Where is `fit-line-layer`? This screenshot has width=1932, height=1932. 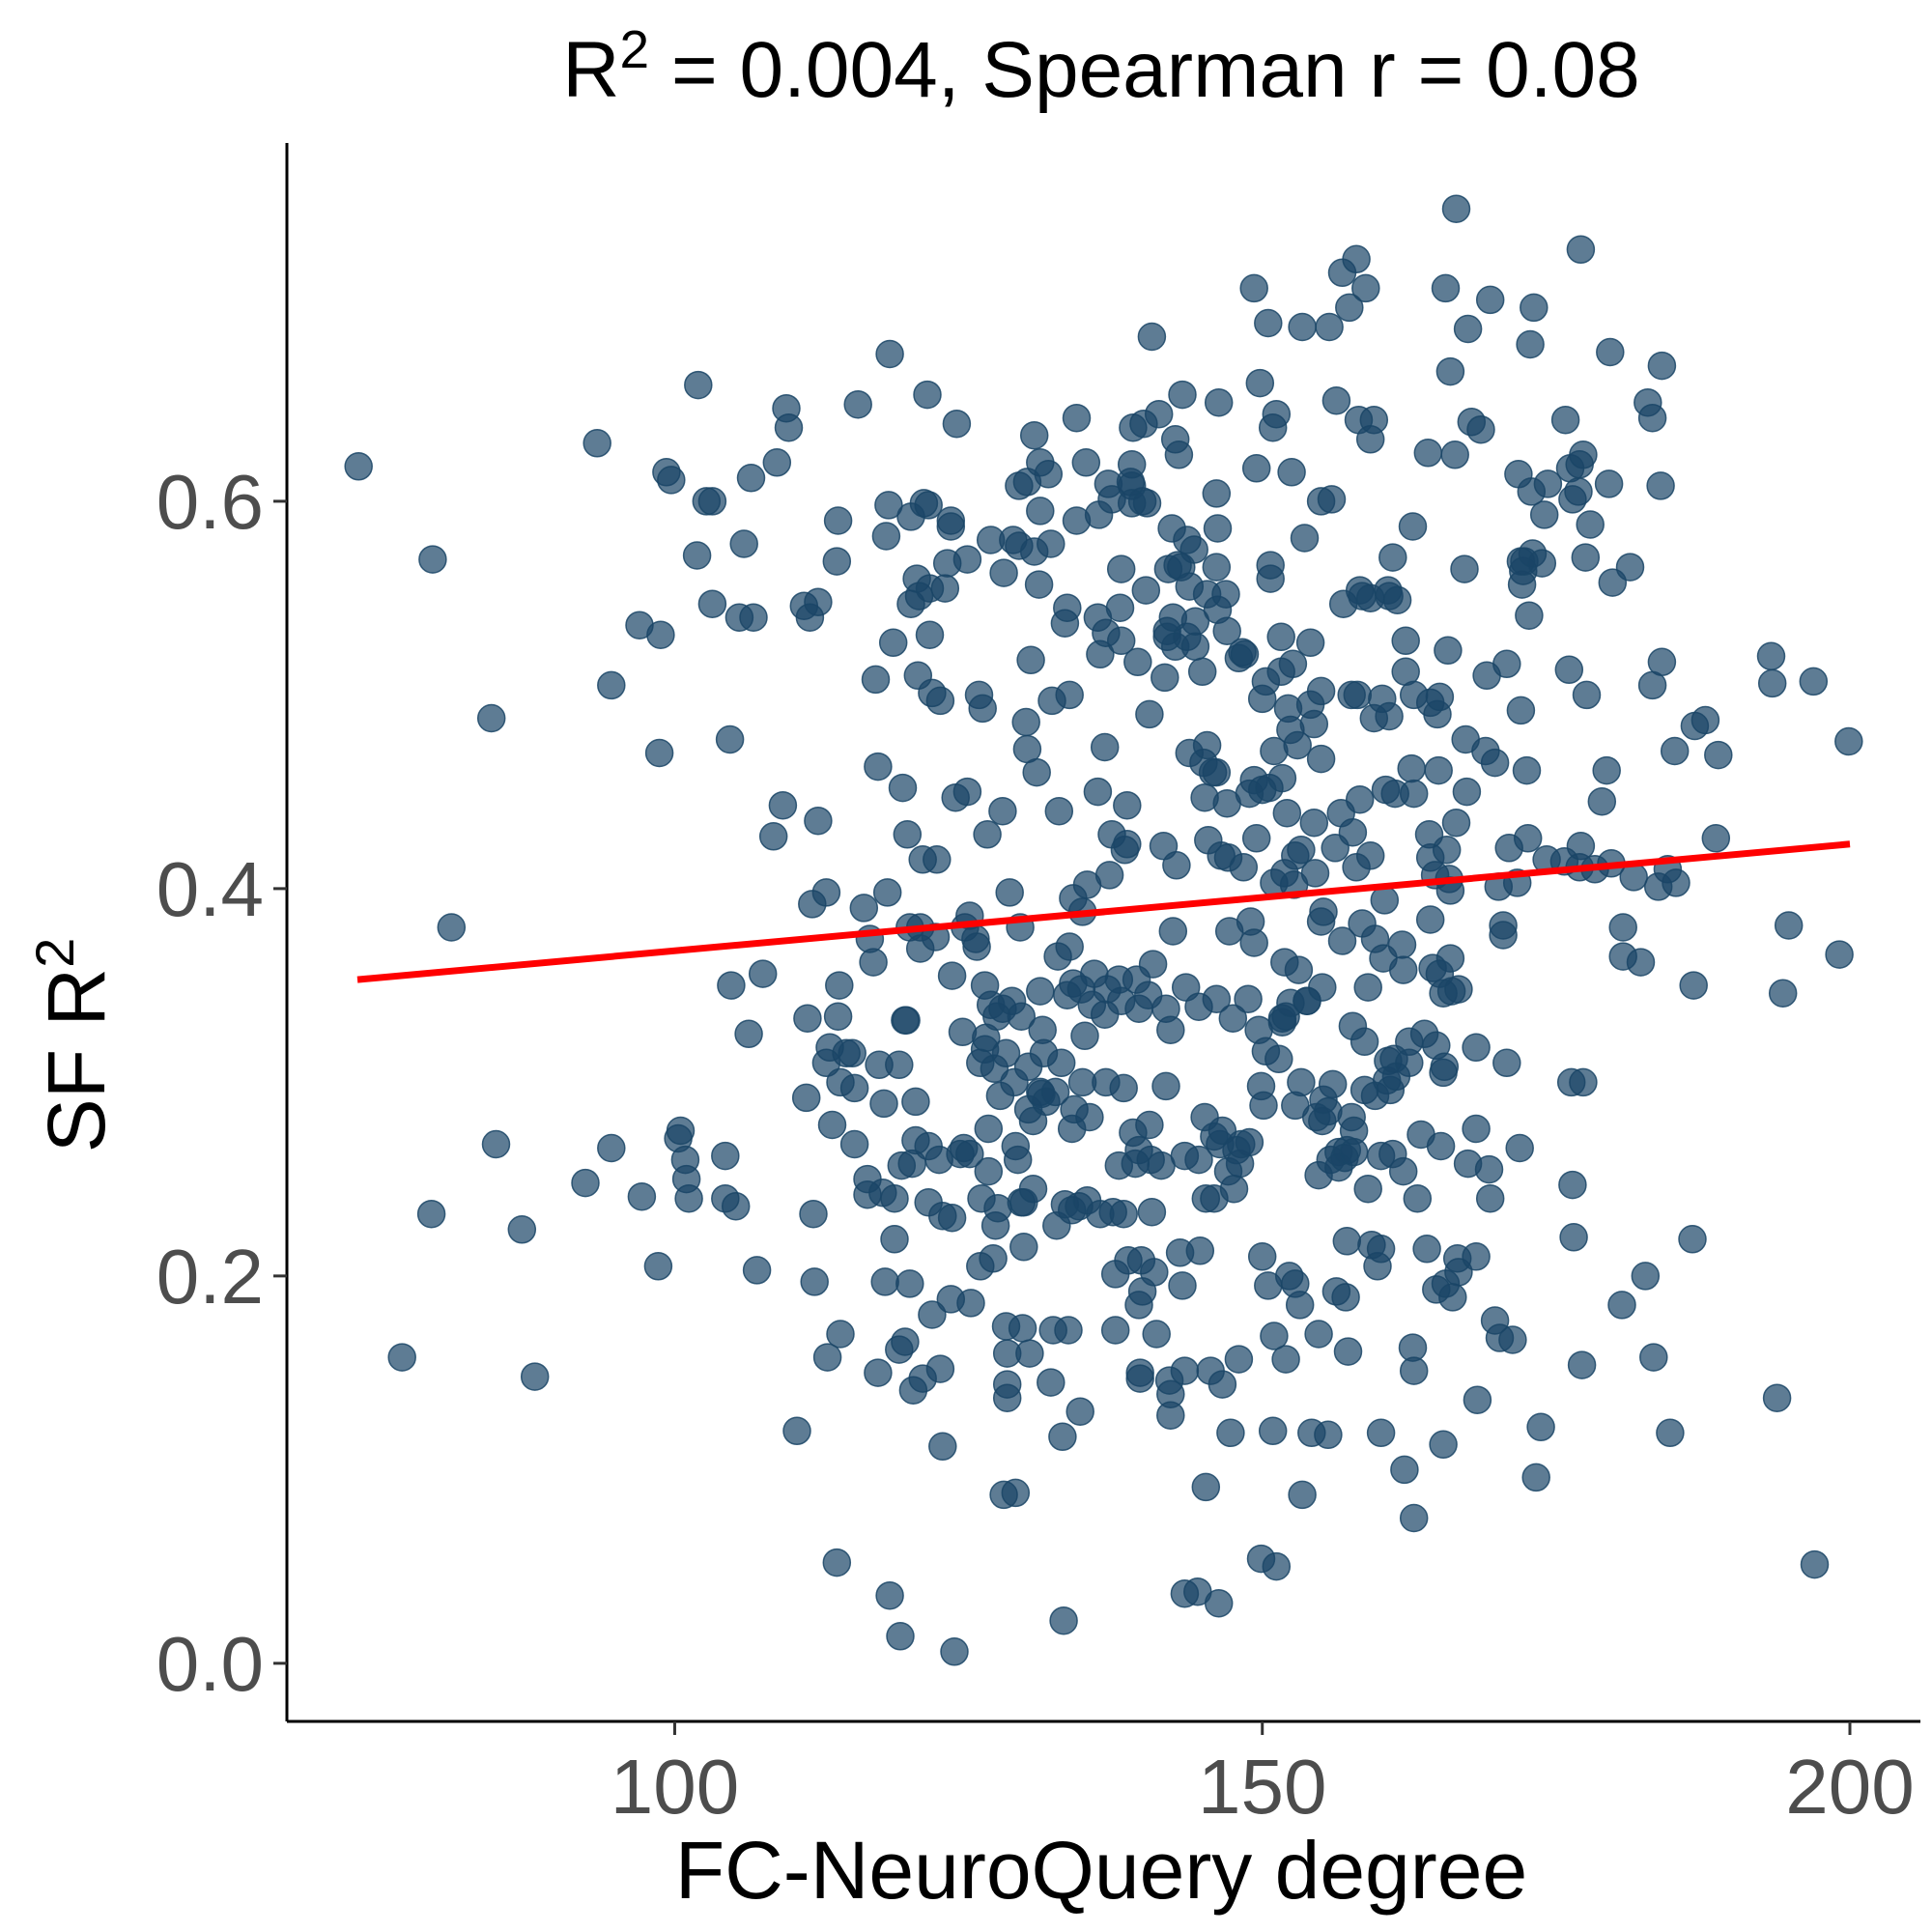
fit-line-layer is located at coordinates (1103, 911).